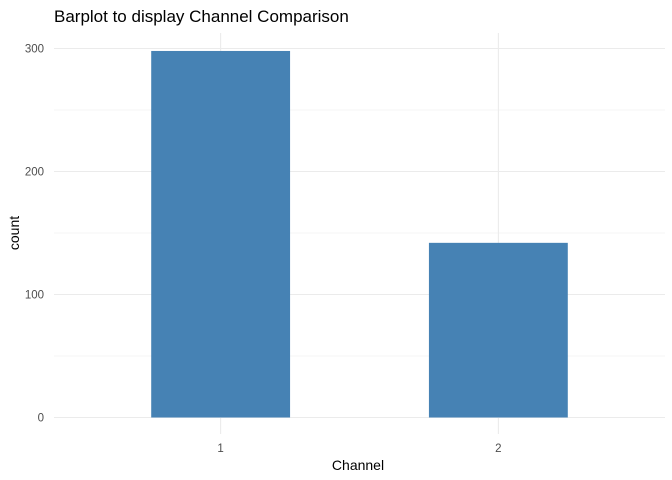 The image size is (672, 480). Describe the element at coordinates (220, 449) in the screenshot. I see `x-tick-label: 1` at that location.